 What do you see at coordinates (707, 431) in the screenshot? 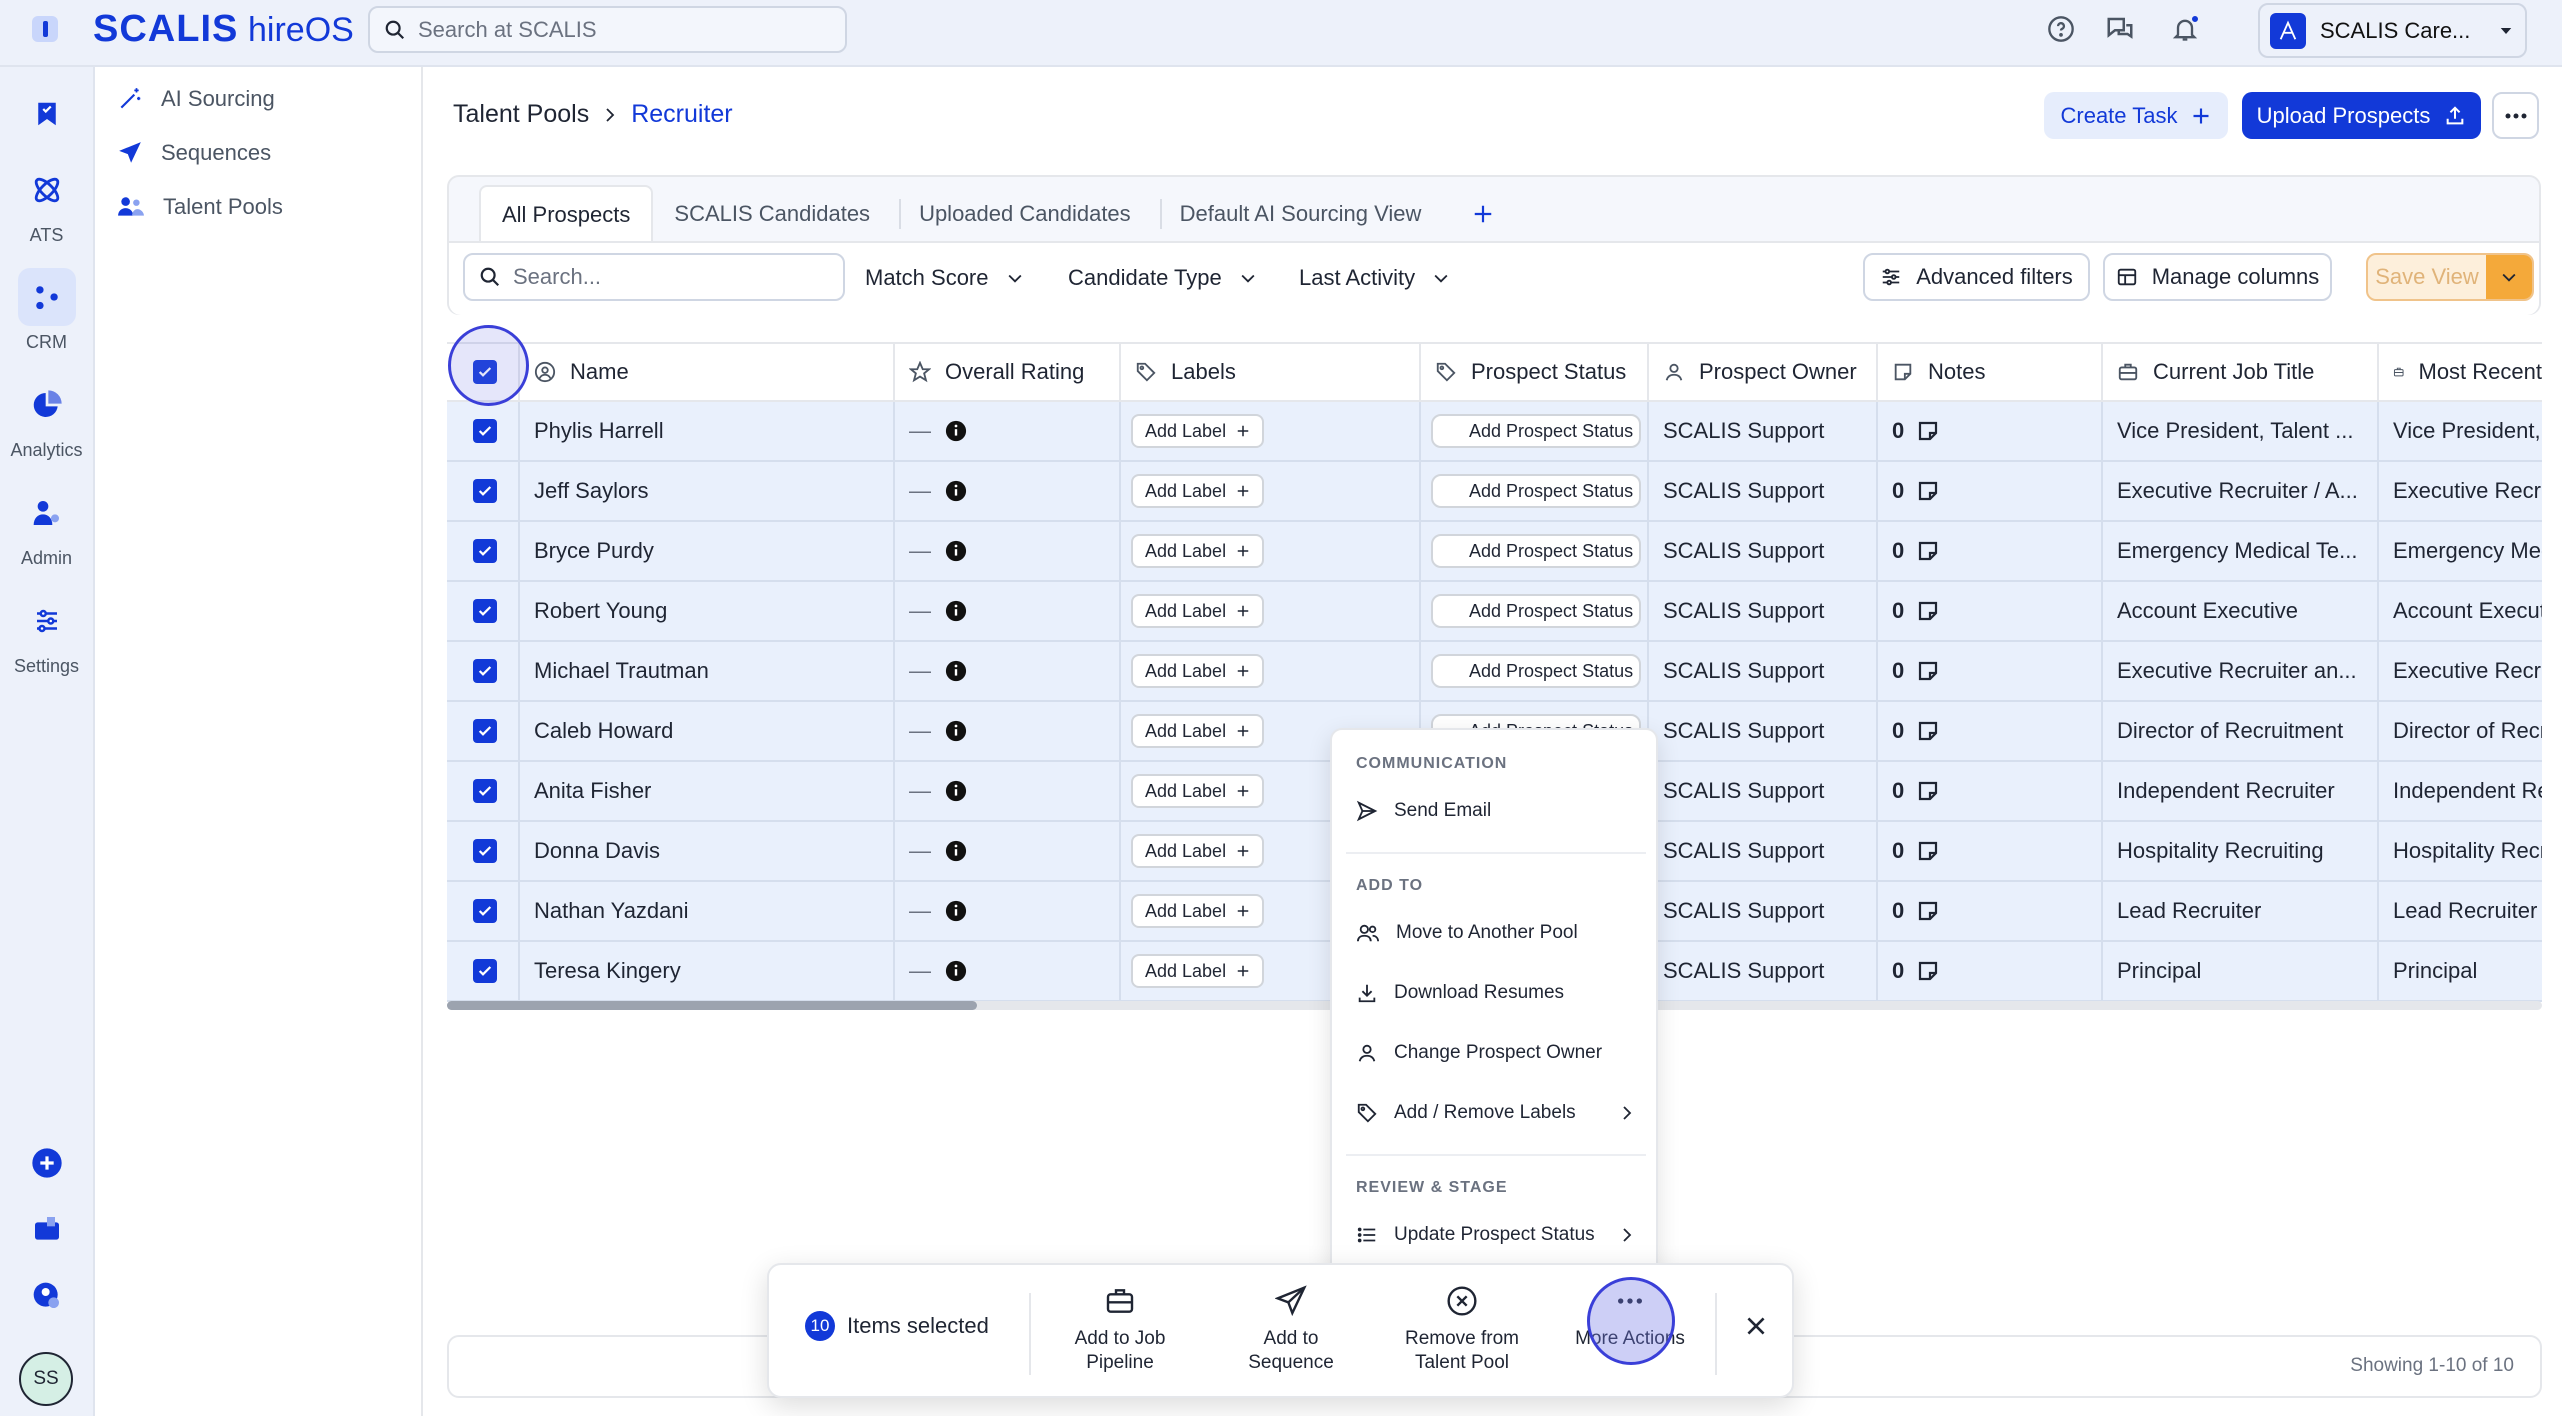
I see `name-cell: Phylis Harrell` at bounding box center [707, 431].